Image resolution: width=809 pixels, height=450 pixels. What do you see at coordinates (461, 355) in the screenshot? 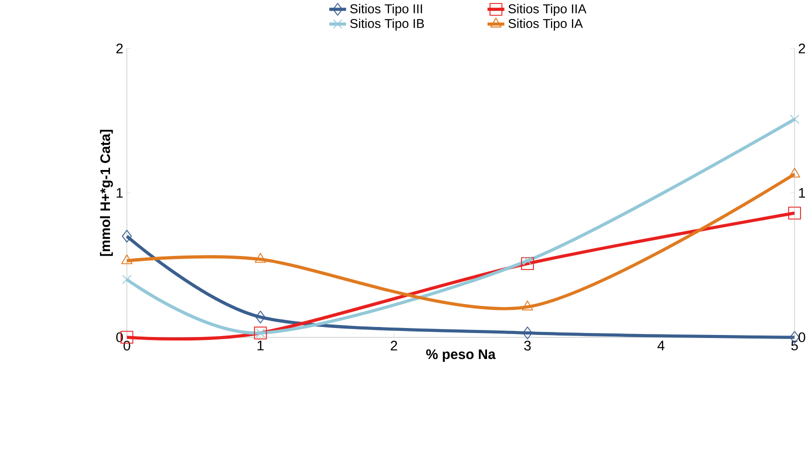
I see `x-axis-title: % peso Na` at bounding box center [461, 355].